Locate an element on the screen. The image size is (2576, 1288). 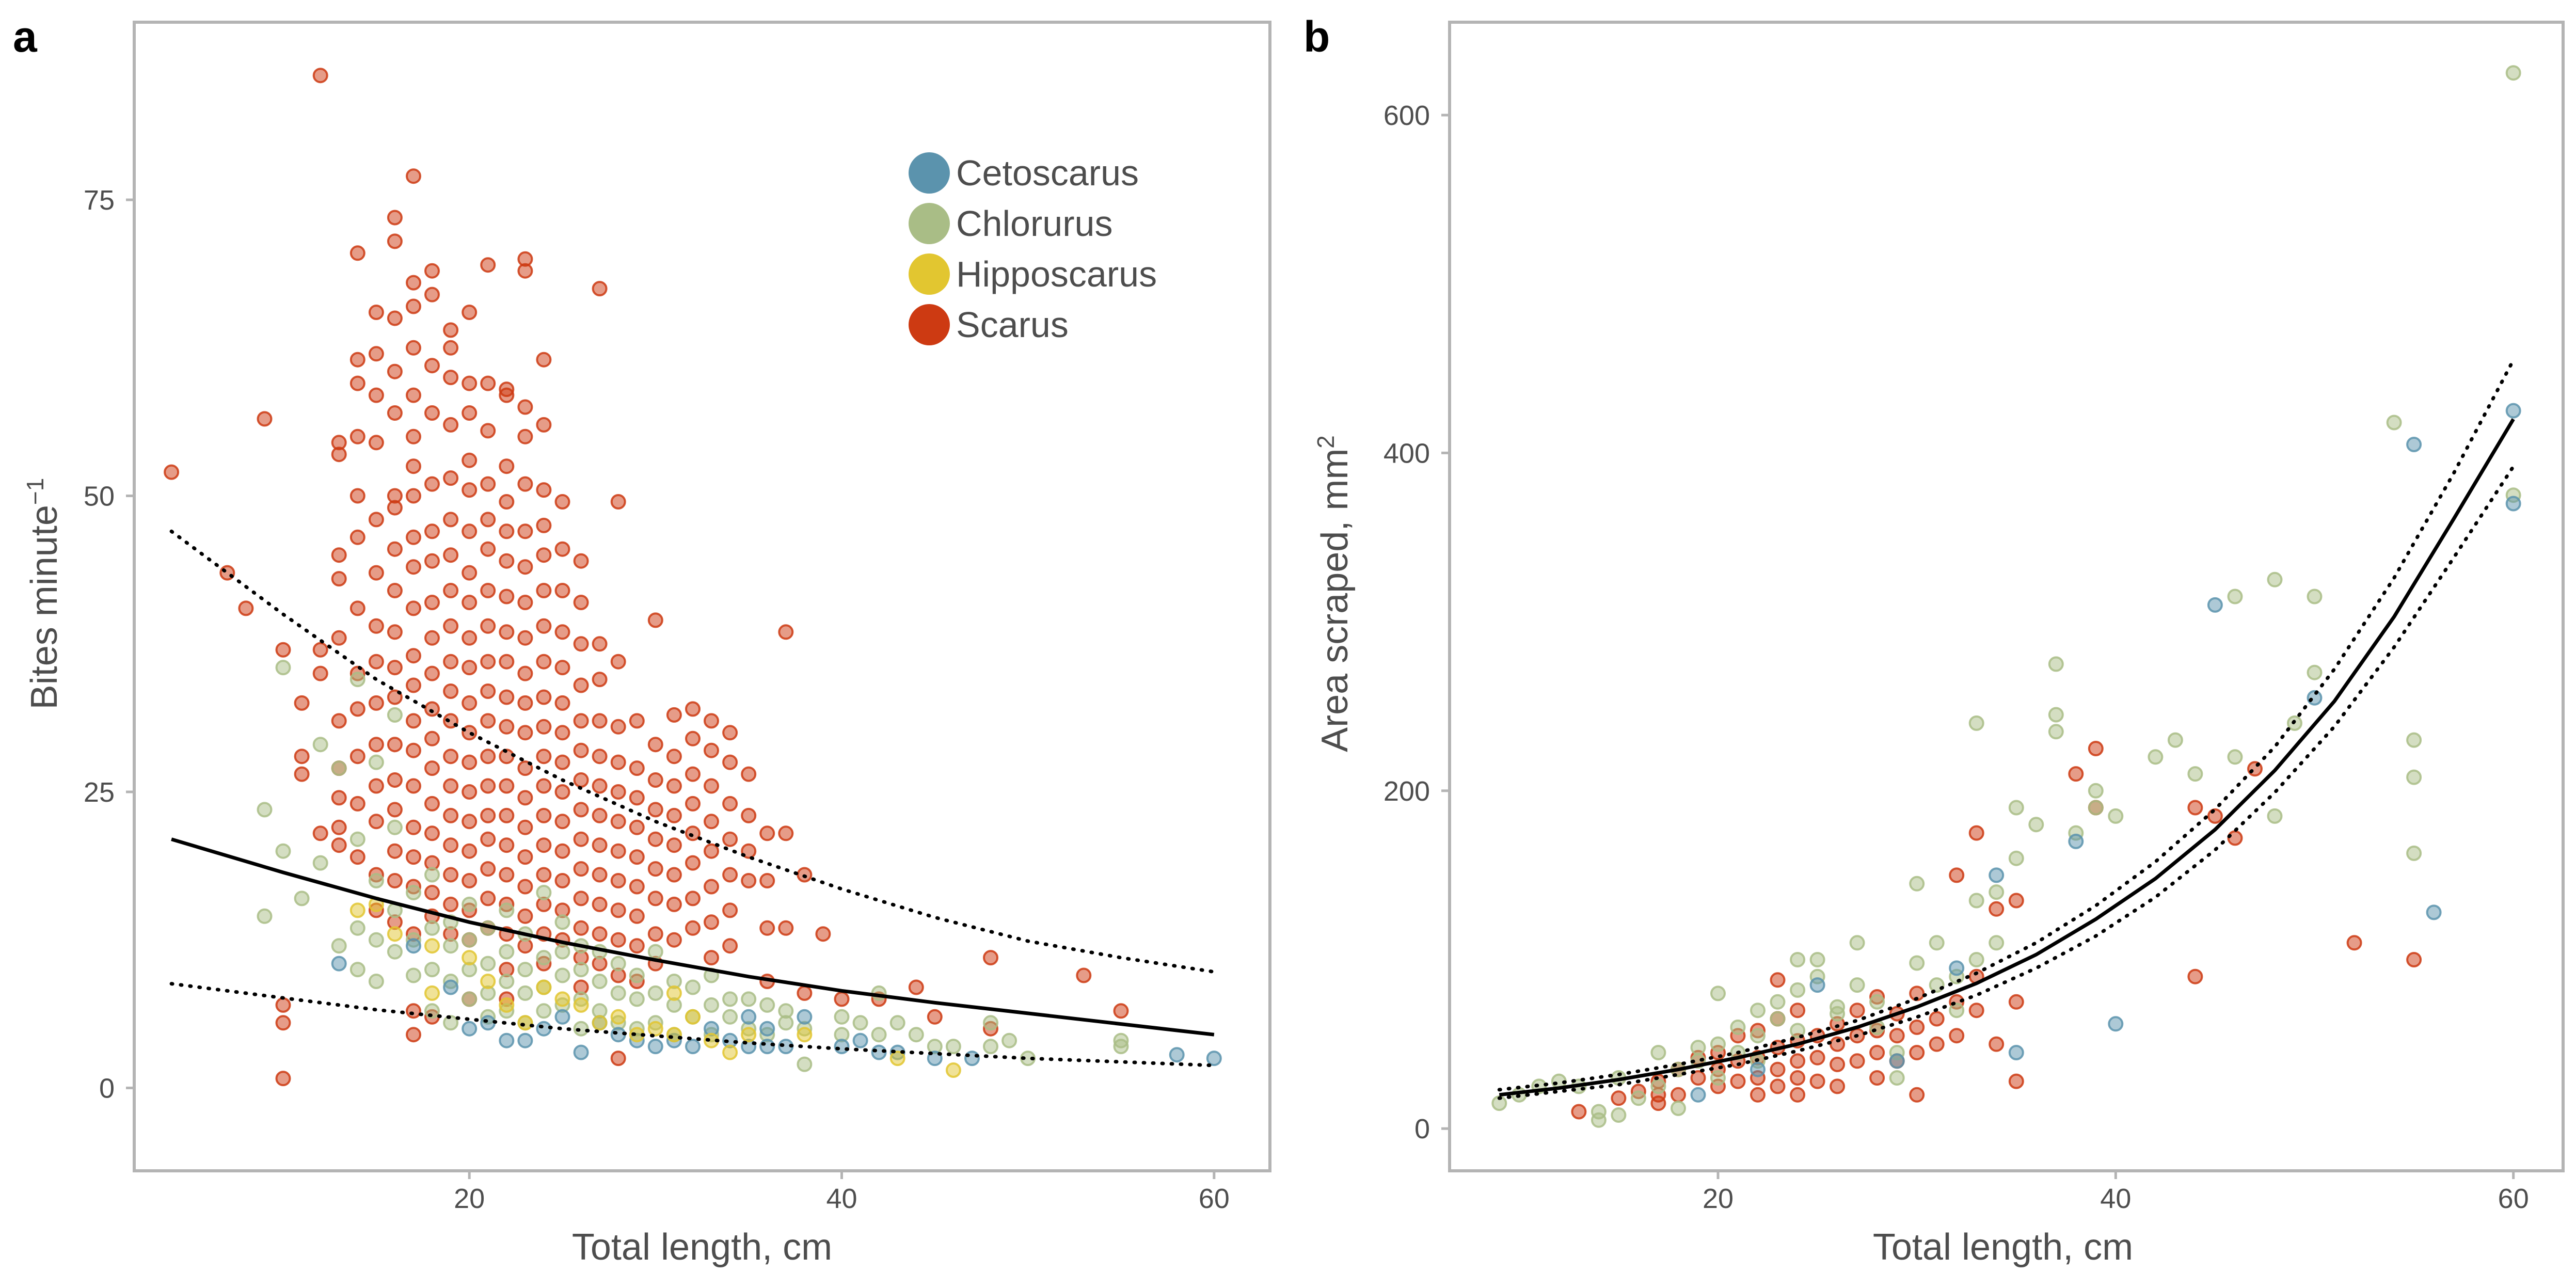
legend-swatch-chlorurus is located at coordinates (929, 223).